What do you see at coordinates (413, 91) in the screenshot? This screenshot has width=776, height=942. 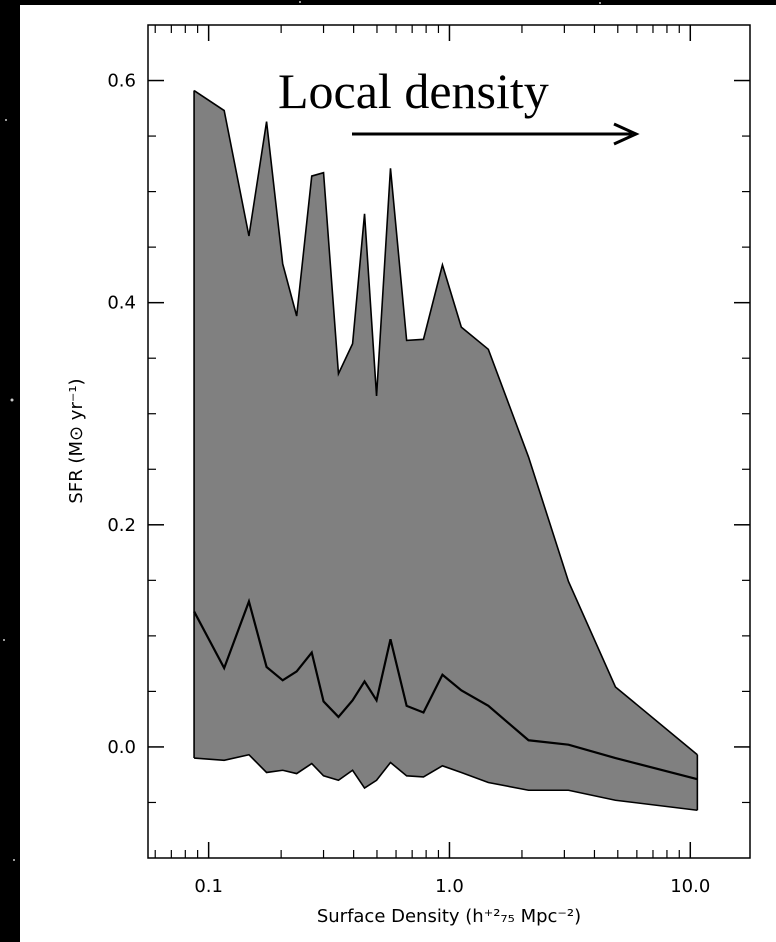 I see `annotation: Local density` at bounding box center [413, 91].